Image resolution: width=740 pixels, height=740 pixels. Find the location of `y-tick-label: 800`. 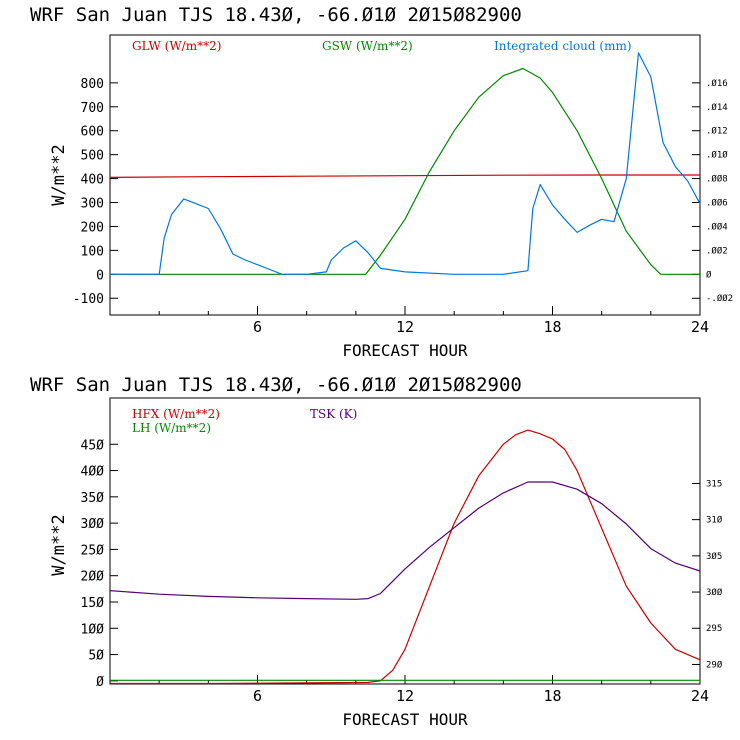

y-tick-label: 800 is located at coordinates (92, 84).